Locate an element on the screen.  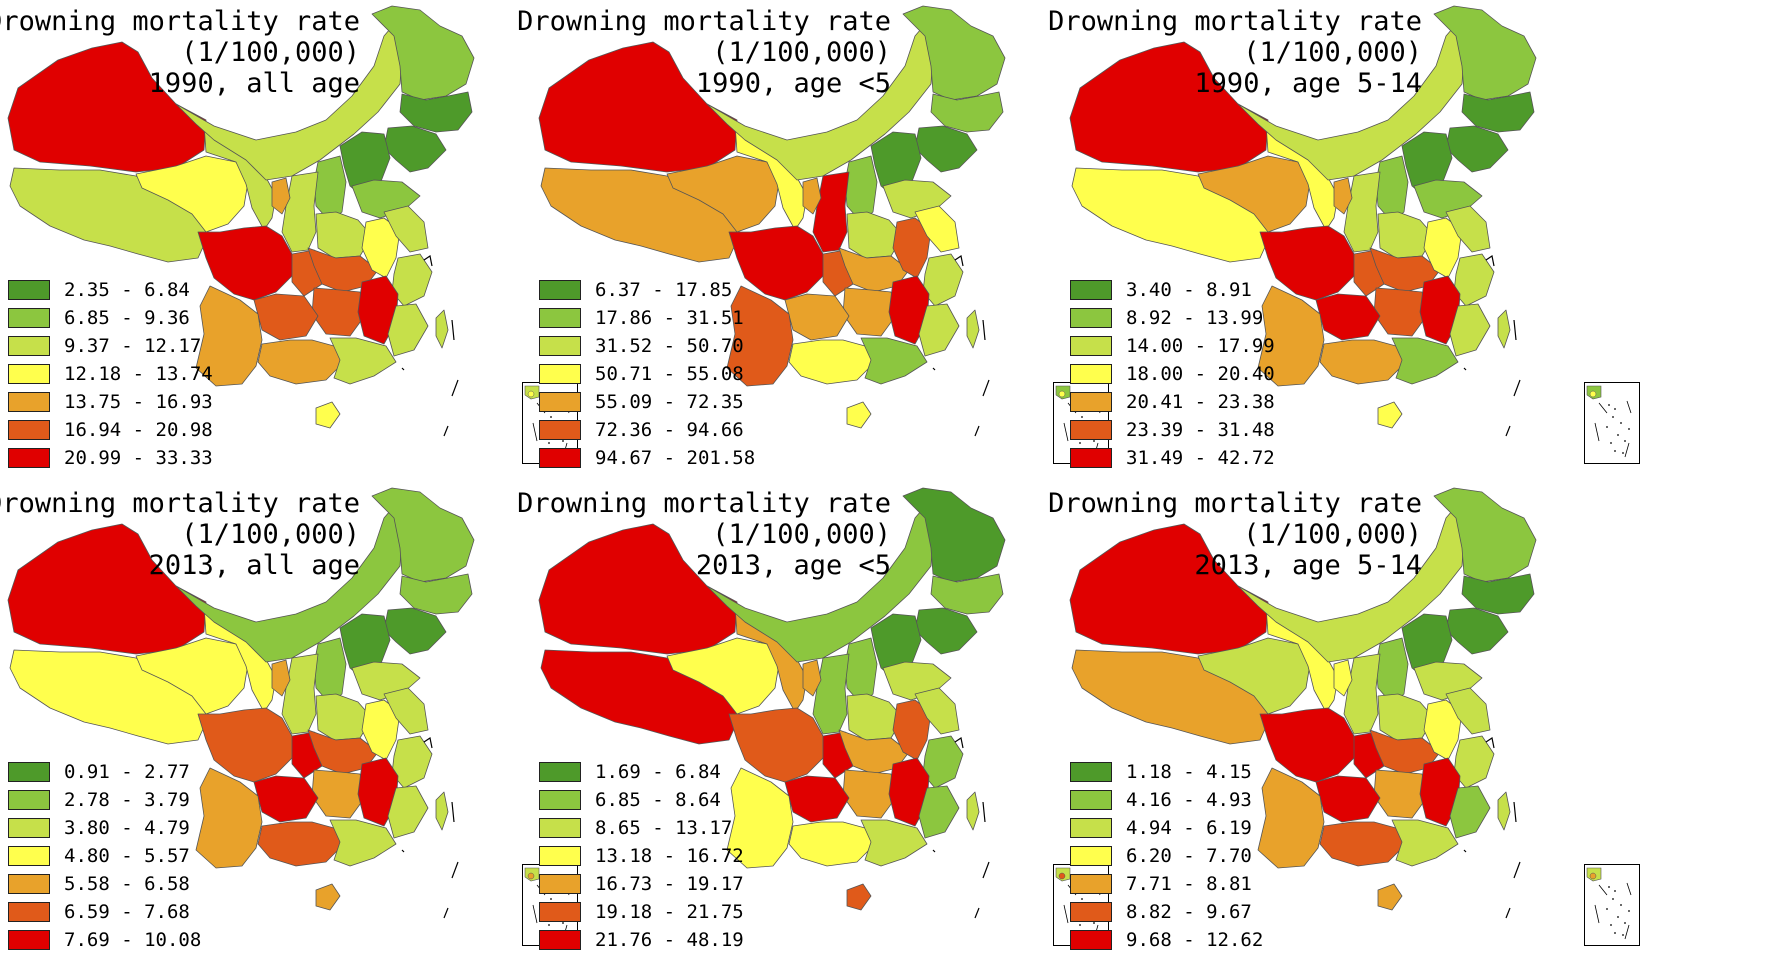
legend-item: 4.80 - 5.57 is located at coordinates (104, 856).